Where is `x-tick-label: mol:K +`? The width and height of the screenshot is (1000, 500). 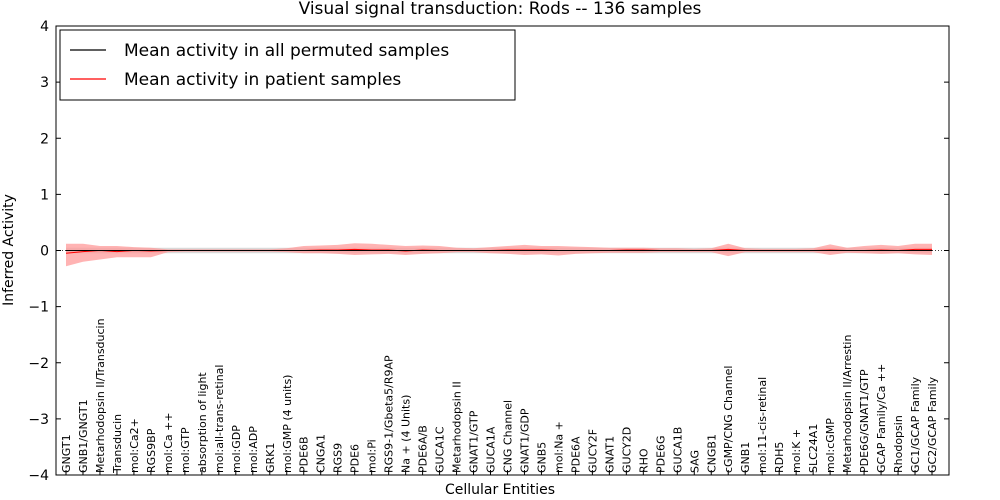 x-tick-label: mol:K + is located at coordinates (796, 451).